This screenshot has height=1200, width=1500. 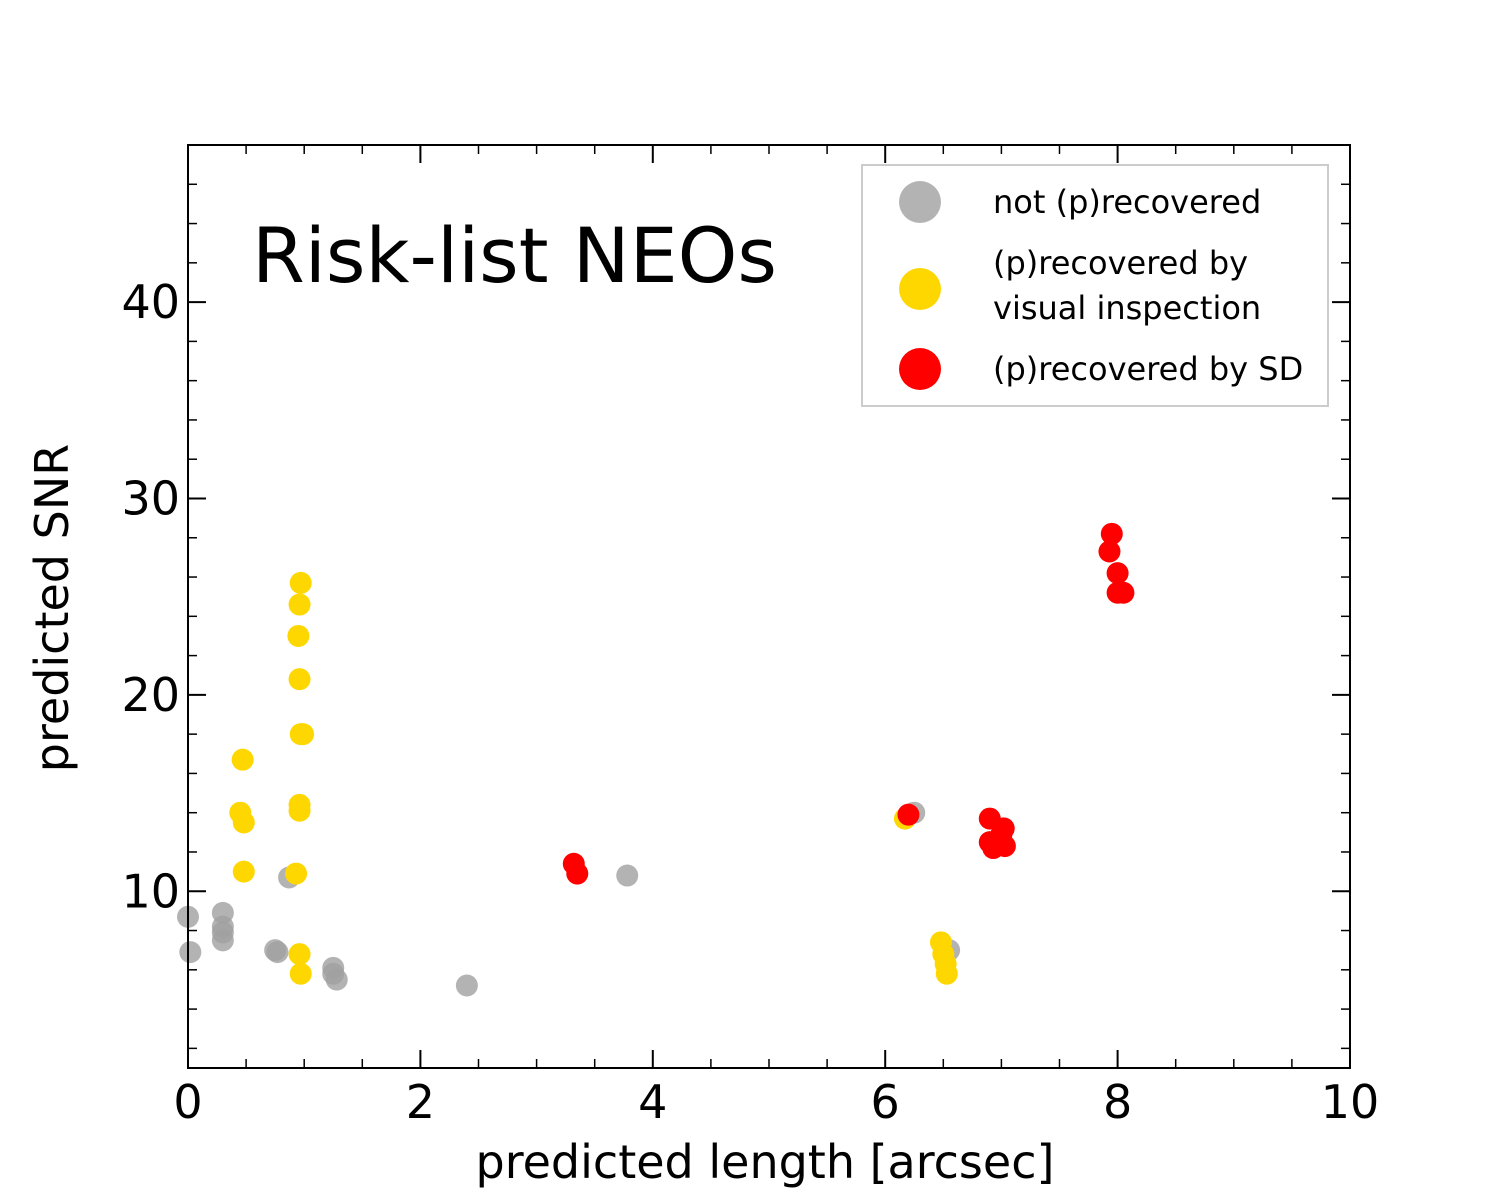 I want to click on chart-title: Risk-list NEOs, so click(x=514, y=255).